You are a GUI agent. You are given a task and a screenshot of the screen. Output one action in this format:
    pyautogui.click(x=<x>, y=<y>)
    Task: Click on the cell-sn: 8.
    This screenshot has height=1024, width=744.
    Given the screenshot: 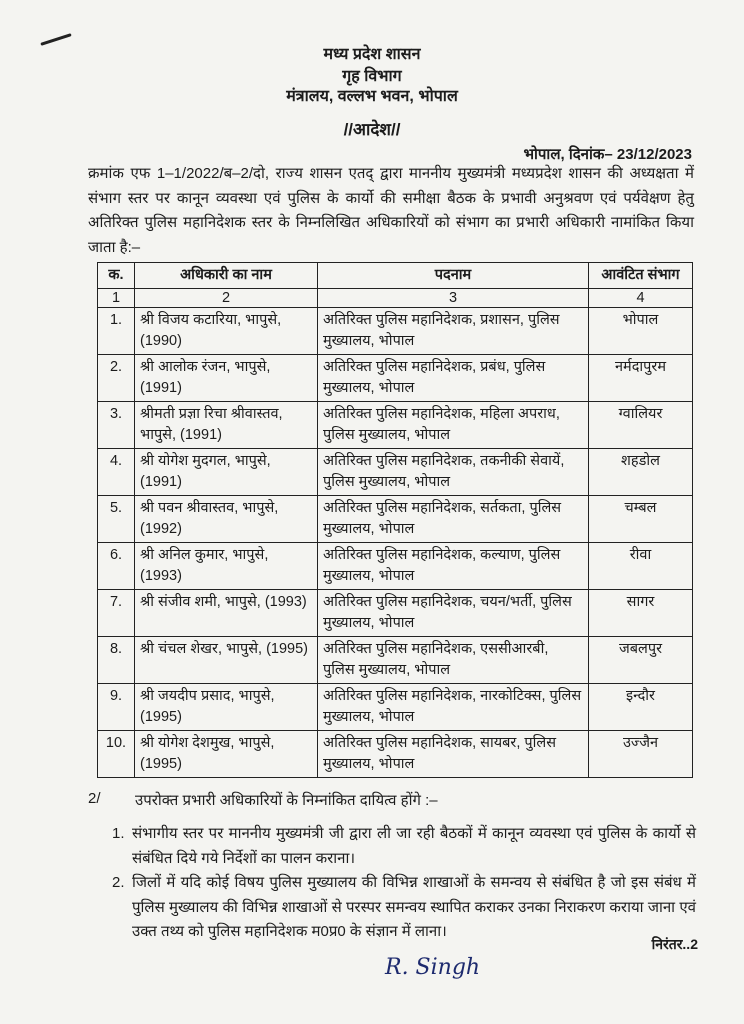 What is the action you would take?
    pyautogui.click(x=116, y=660)
    